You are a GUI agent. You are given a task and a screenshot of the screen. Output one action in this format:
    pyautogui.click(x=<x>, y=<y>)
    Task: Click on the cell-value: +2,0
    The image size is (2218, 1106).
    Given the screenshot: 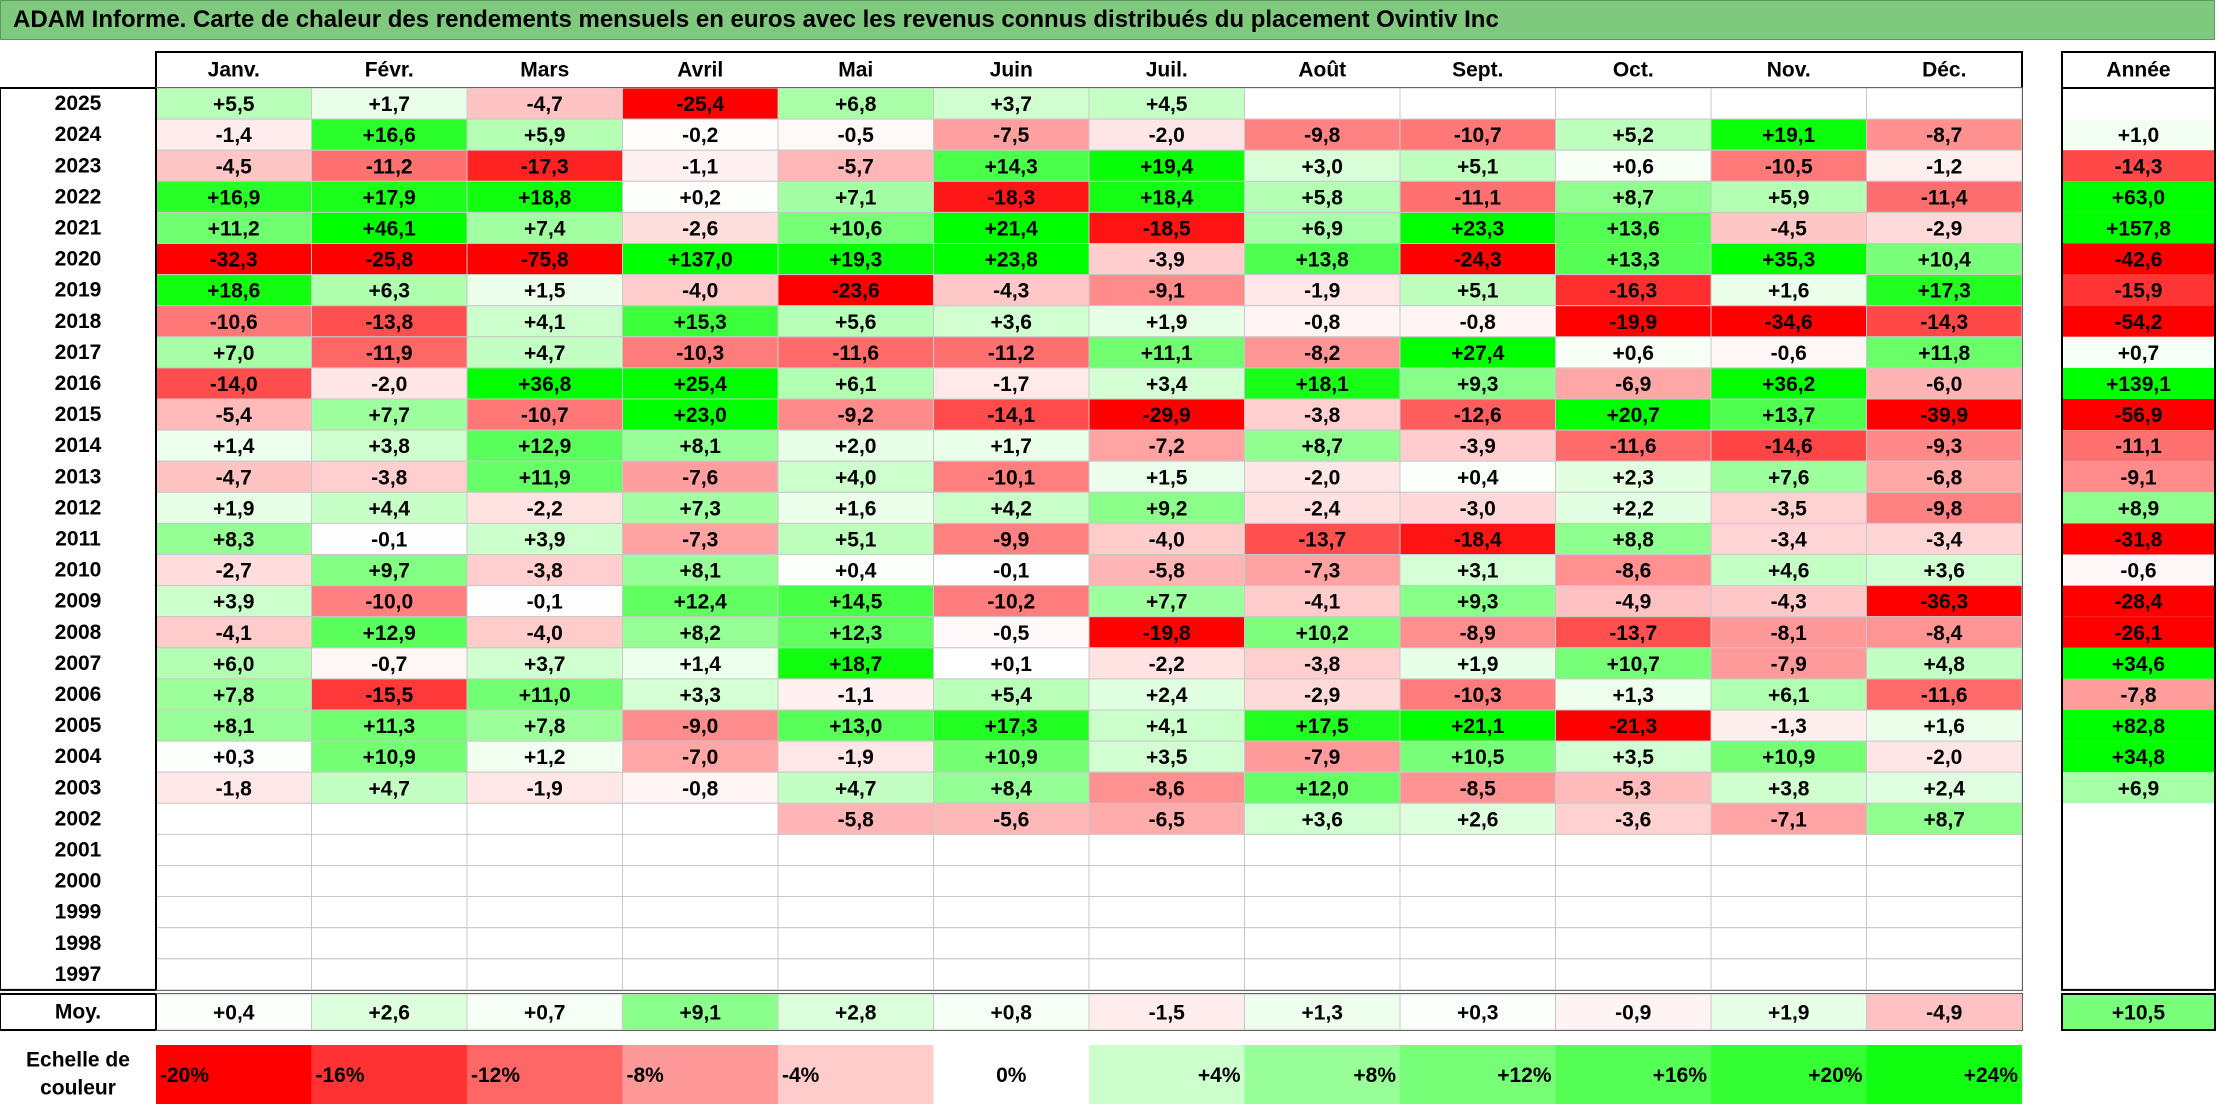 What is the action you would take?
    pyautogui.click(x=855, y=446)
    